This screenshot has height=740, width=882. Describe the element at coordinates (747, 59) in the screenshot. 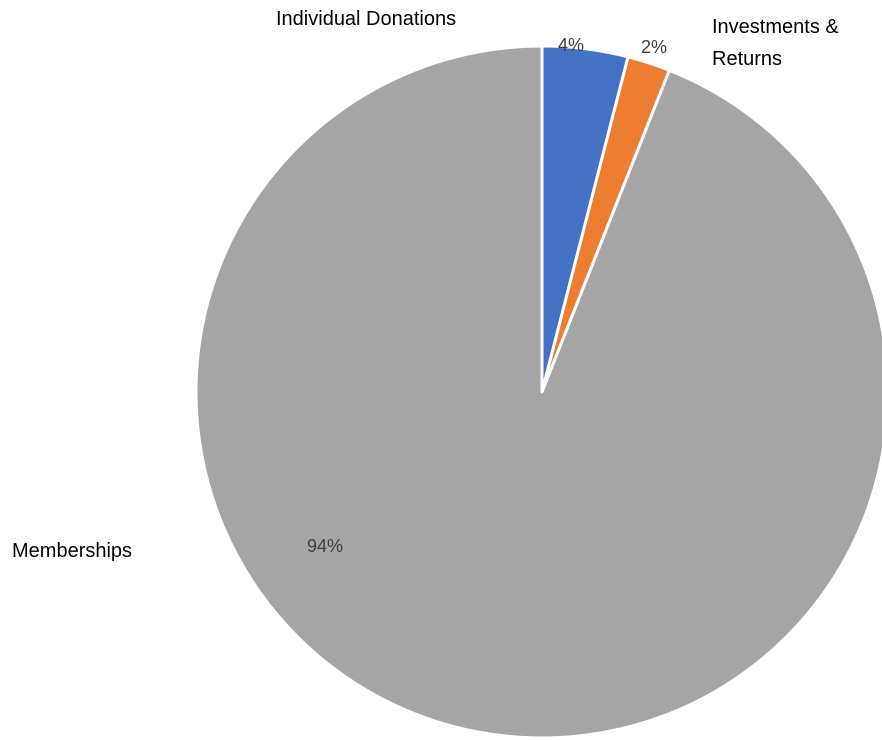

I see `category-label-line-2: Returns` at that location.